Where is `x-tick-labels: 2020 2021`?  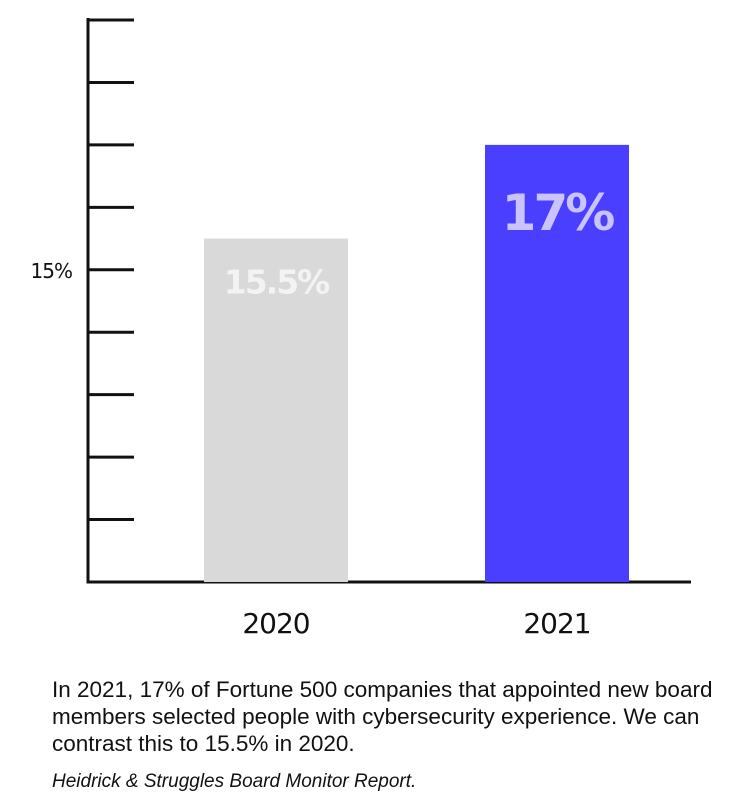
x-tick-labels: 2020 2021 is located at coordinates (416, 623).